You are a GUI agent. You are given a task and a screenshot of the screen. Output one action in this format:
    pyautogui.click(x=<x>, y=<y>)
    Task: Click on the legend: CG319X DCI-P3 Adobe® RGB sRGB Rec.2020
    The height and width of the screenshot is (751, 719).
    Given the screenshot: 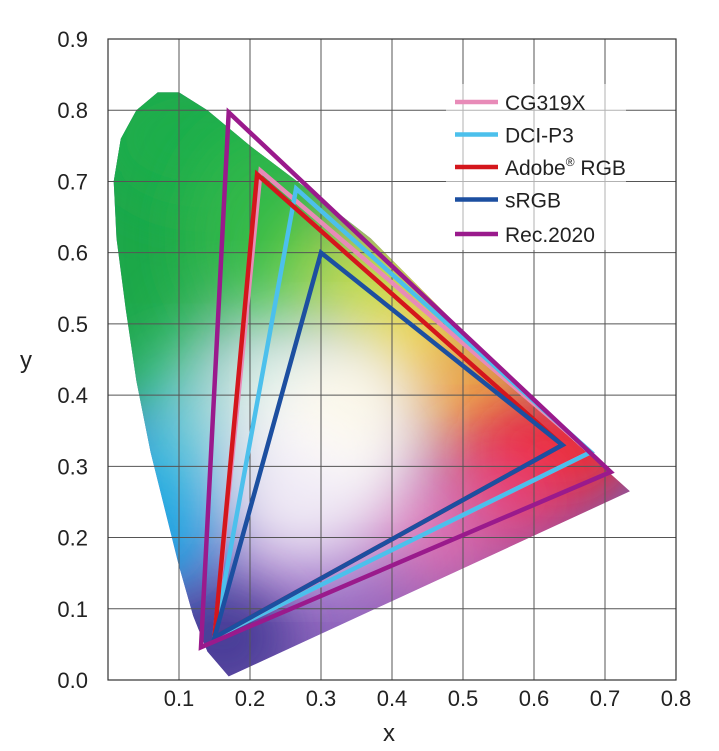 What is the action you would take?
    pyautogui.click(x=536, y=167)
    